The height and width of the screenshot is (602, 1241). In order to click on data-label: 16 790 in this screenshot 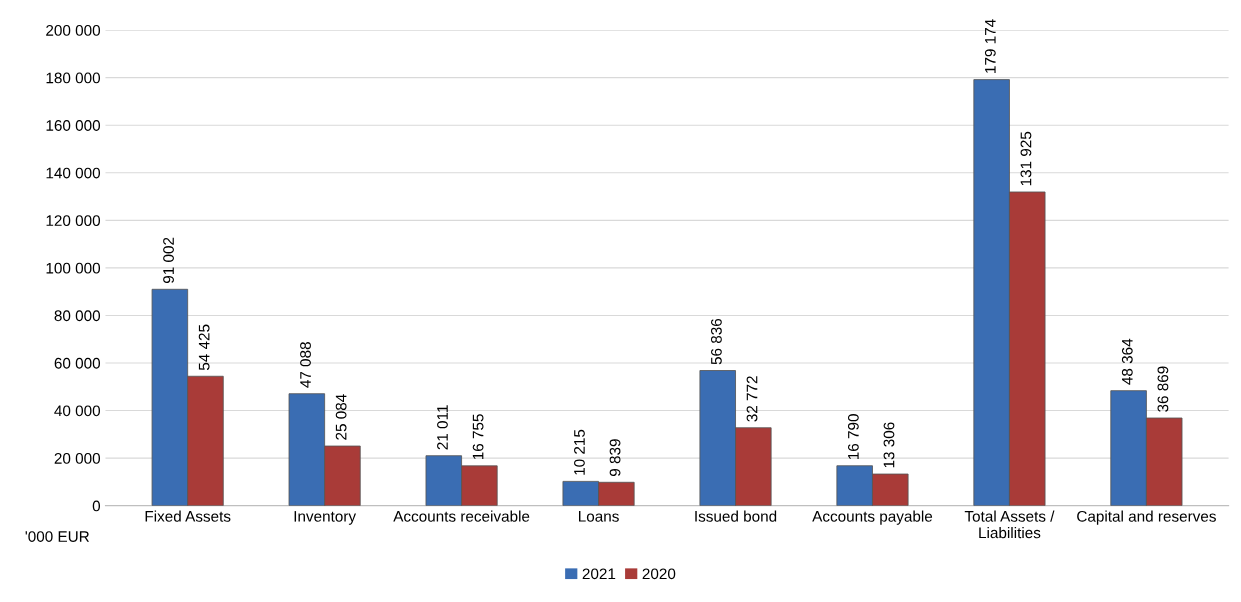, I will do `click(853, 437)`.